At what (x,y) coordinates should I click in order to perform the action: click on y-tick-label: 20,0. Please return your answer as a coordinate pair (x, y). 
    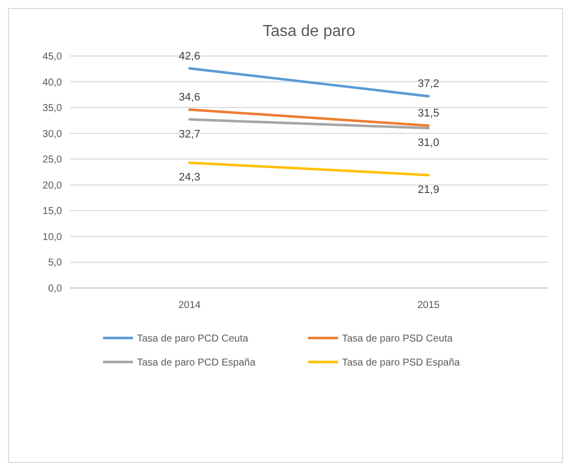
    Looking at the image, I should click on (52, 186).